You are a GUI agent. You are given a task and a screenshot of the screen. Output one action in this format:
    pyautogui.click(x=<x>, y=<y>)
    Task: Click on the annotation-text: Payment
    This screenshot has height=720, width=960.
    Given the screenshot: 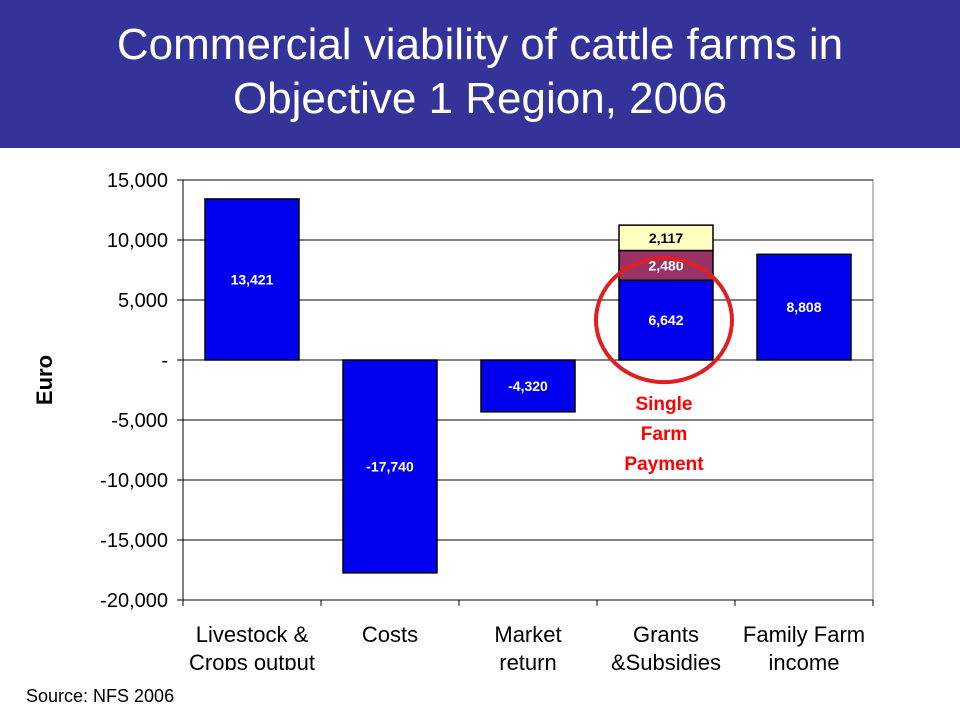 What is the action you would take?
    pyautogui.click(x=664, y=464)
    